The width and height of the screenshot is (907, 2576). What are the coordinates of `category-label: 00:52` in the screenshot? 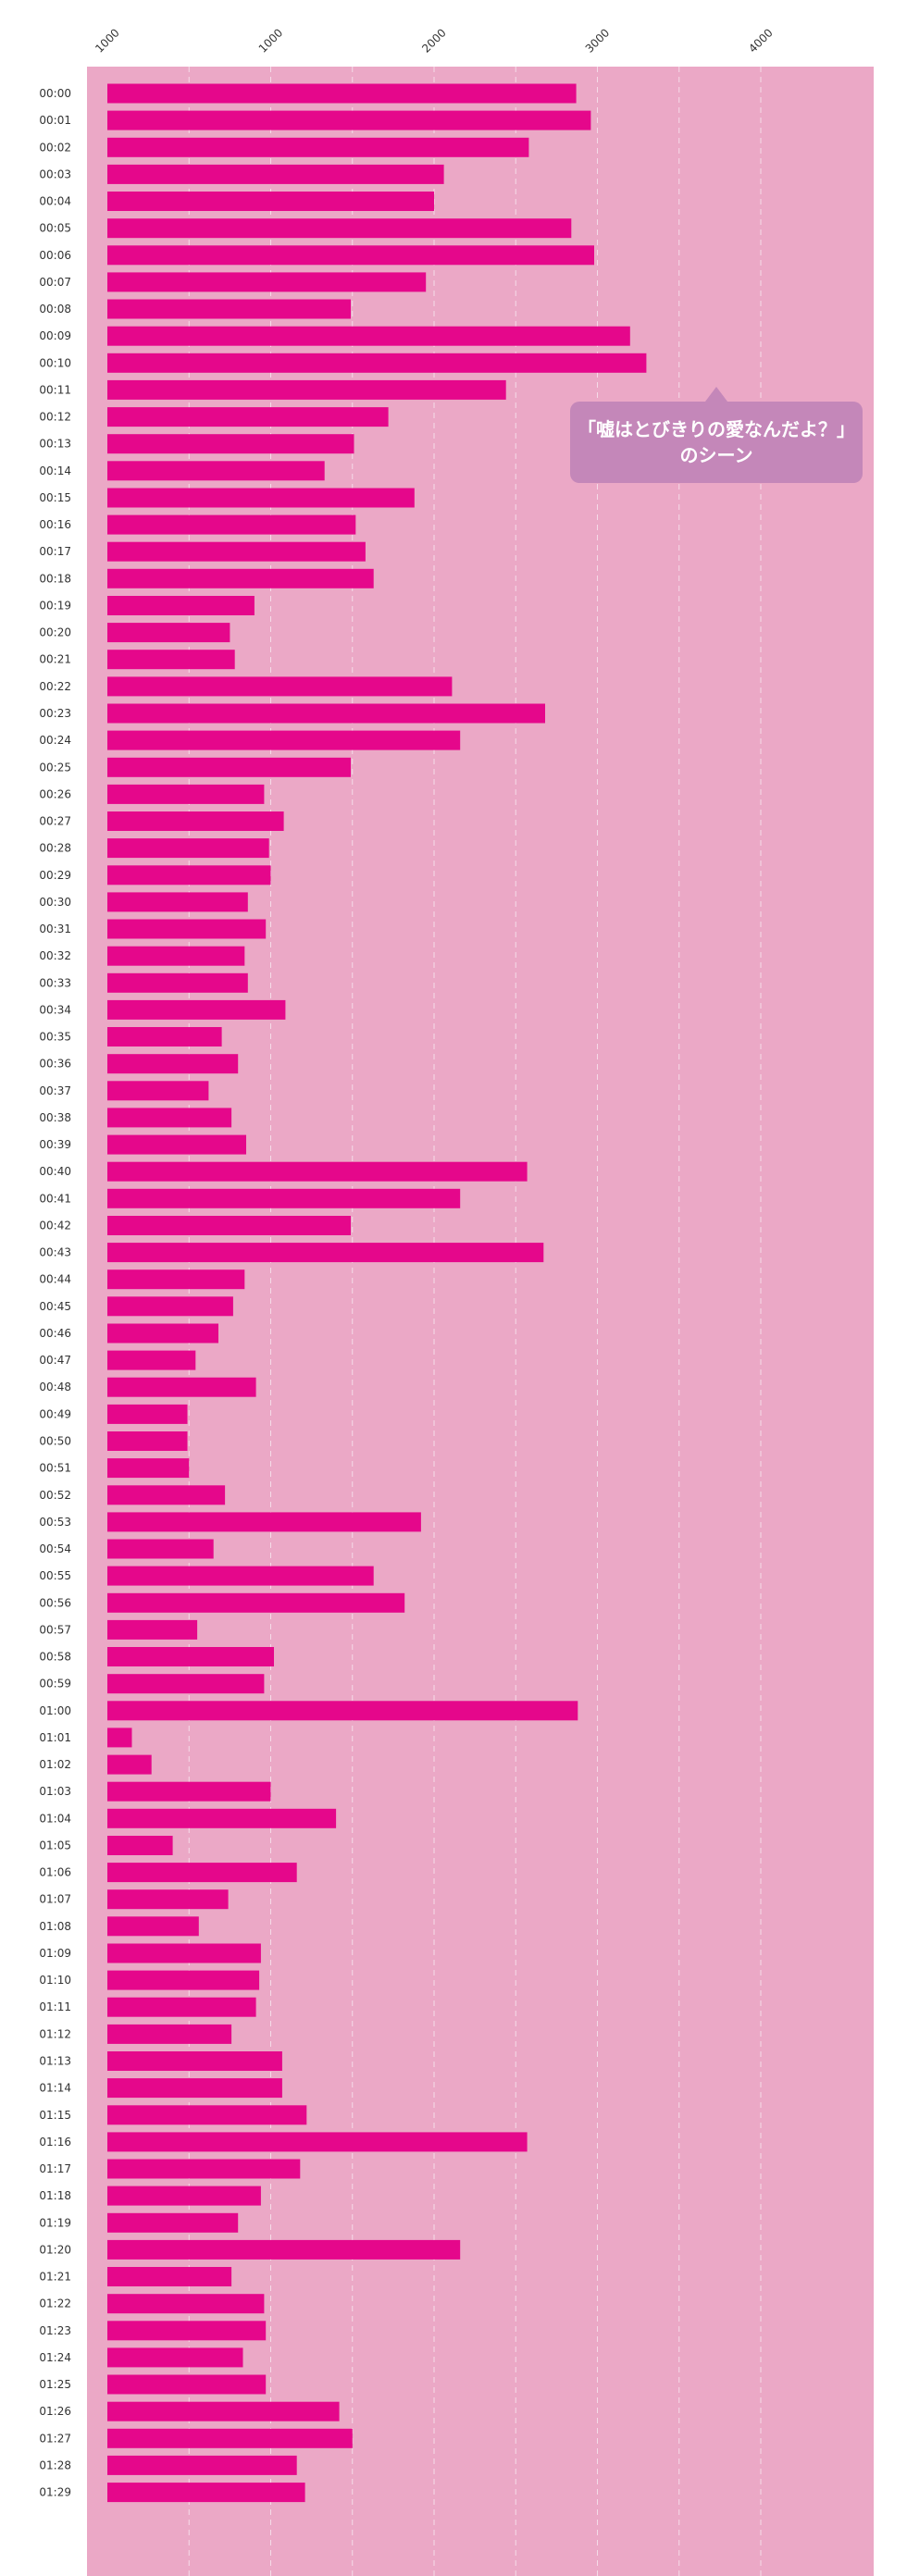 It's located at (55, 1496).